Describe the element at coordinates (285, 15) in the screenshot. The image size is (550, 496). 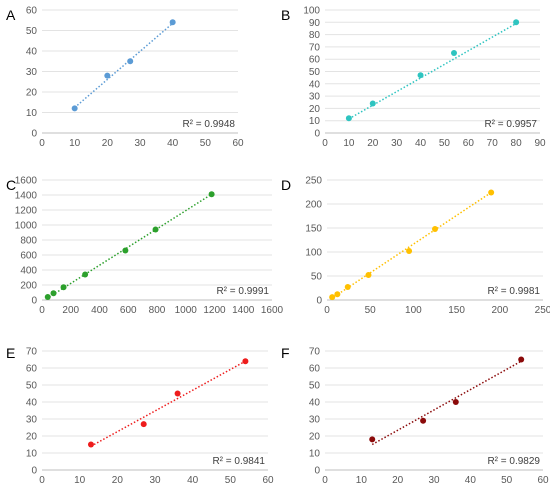
I see `panel-b-letter: B` at that location.